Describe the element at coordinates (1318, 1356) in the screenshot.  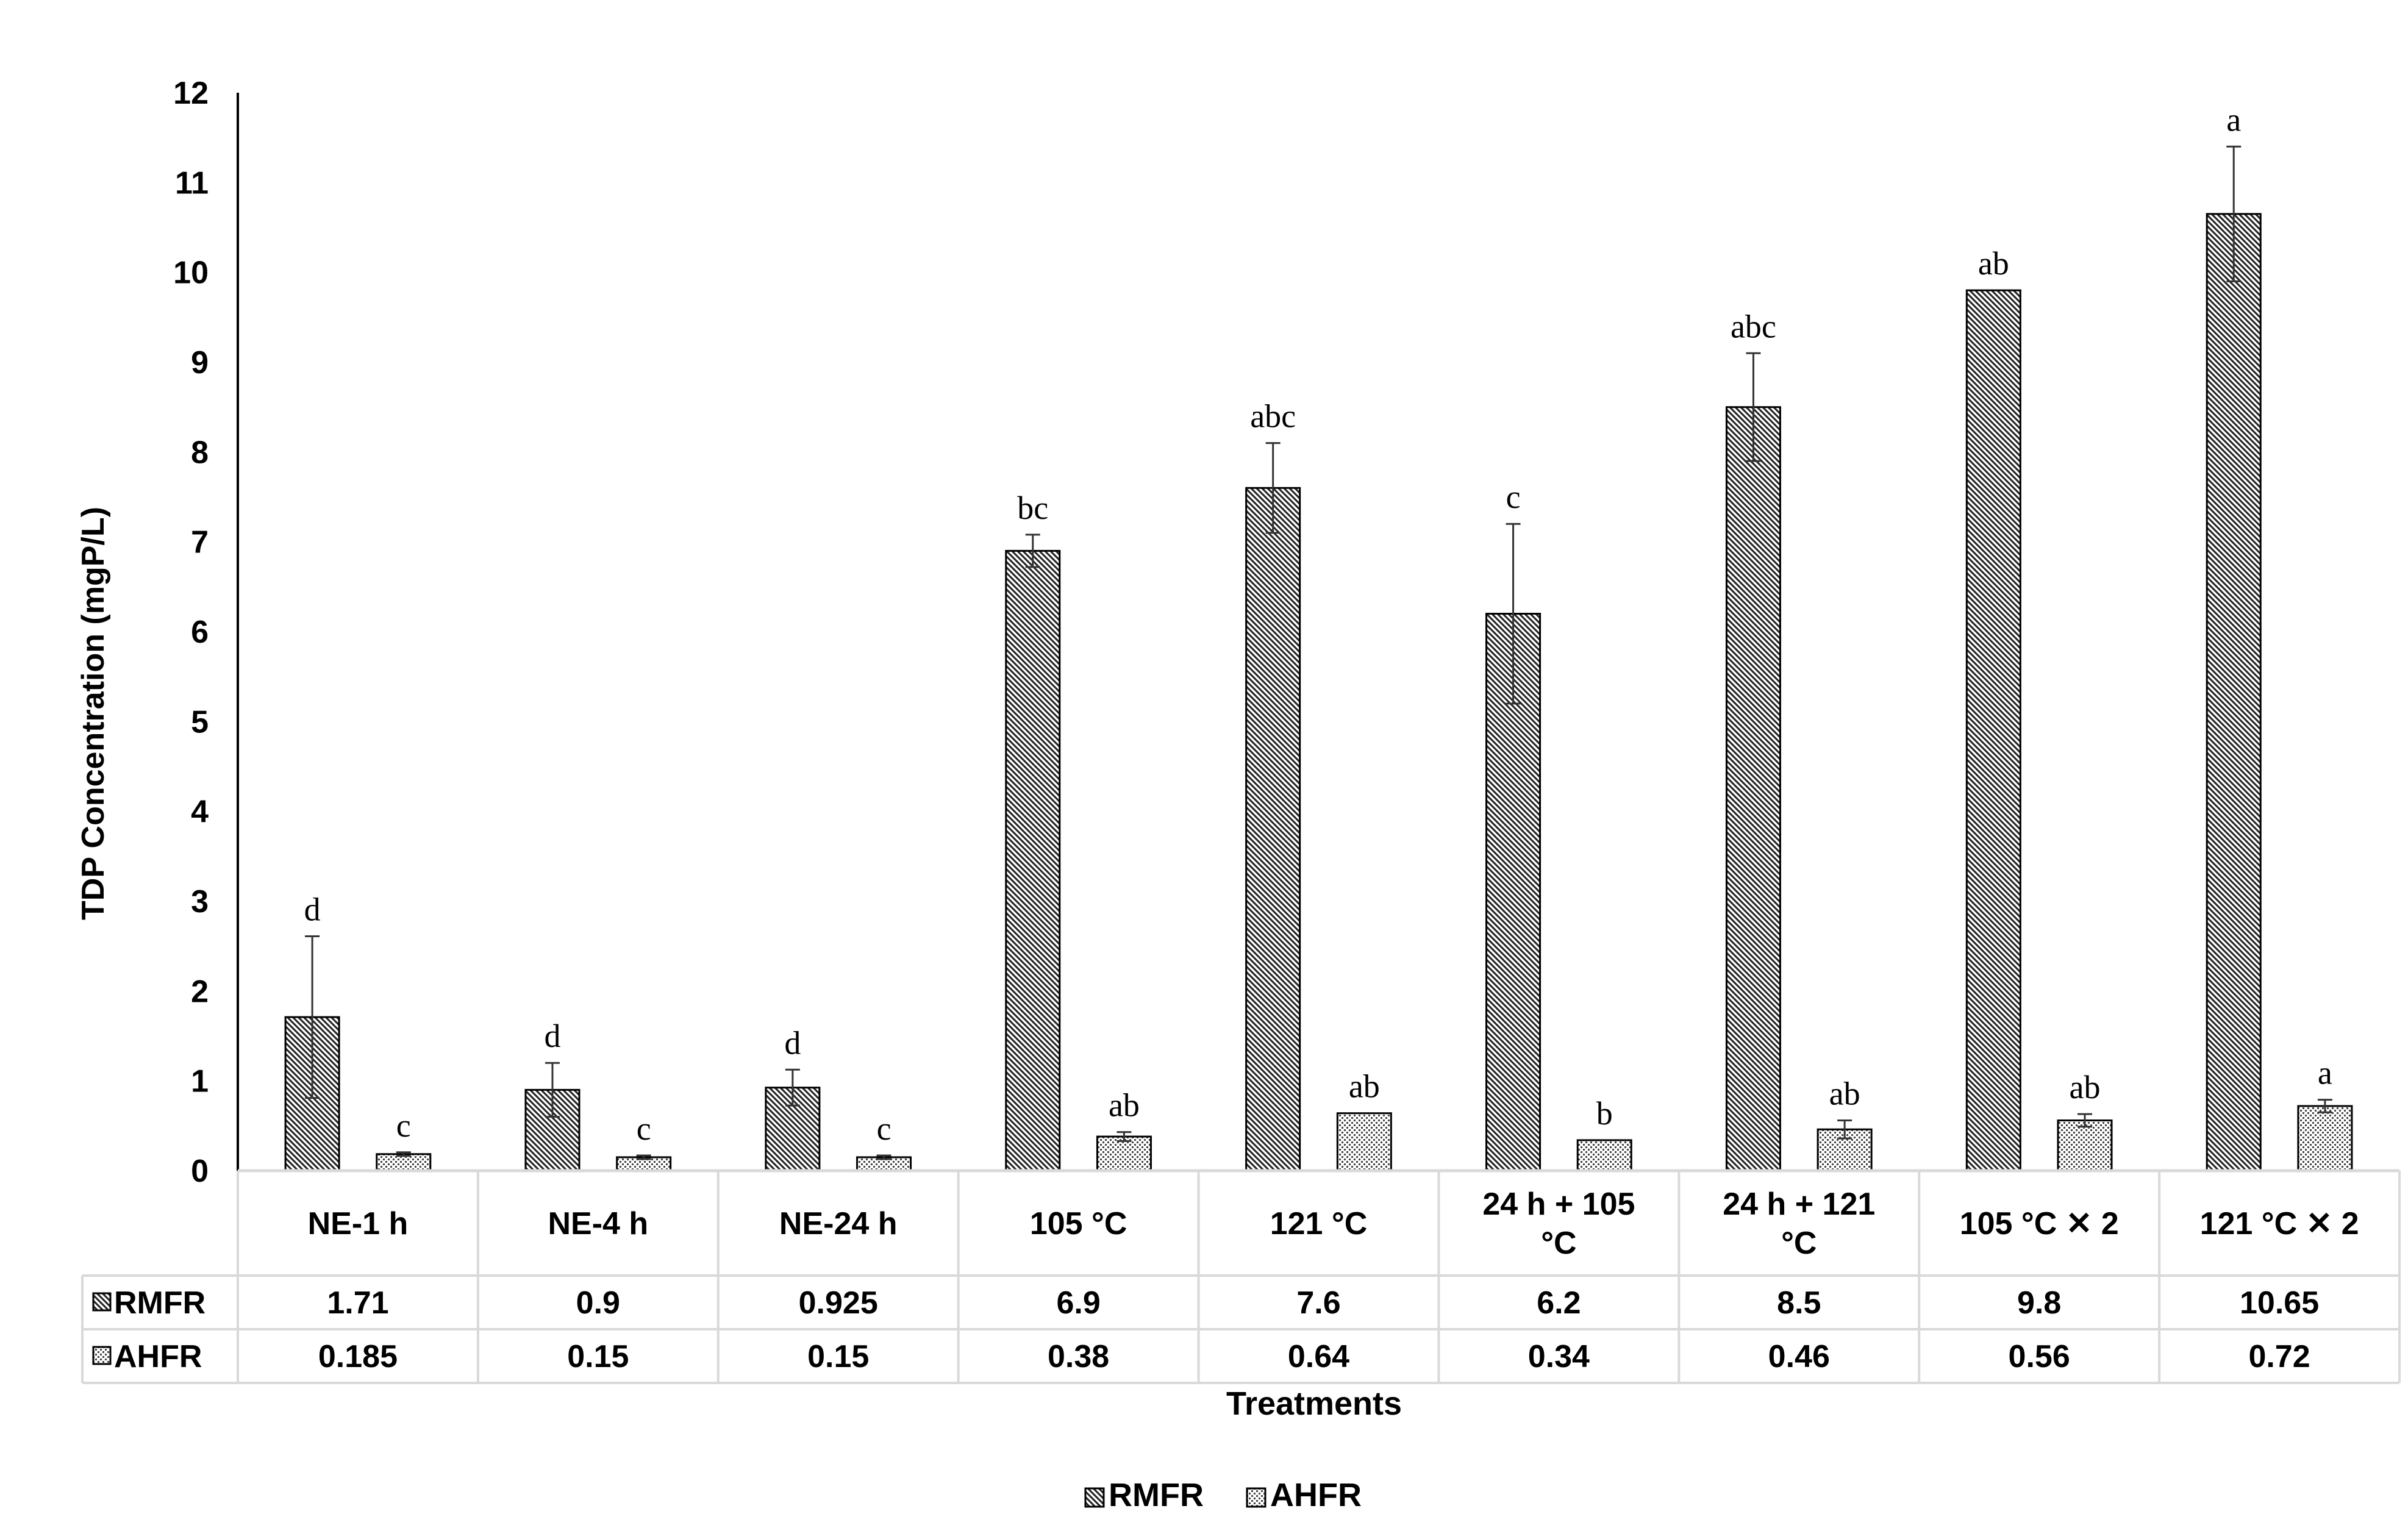
I see `table-value: 0.64` at that location.